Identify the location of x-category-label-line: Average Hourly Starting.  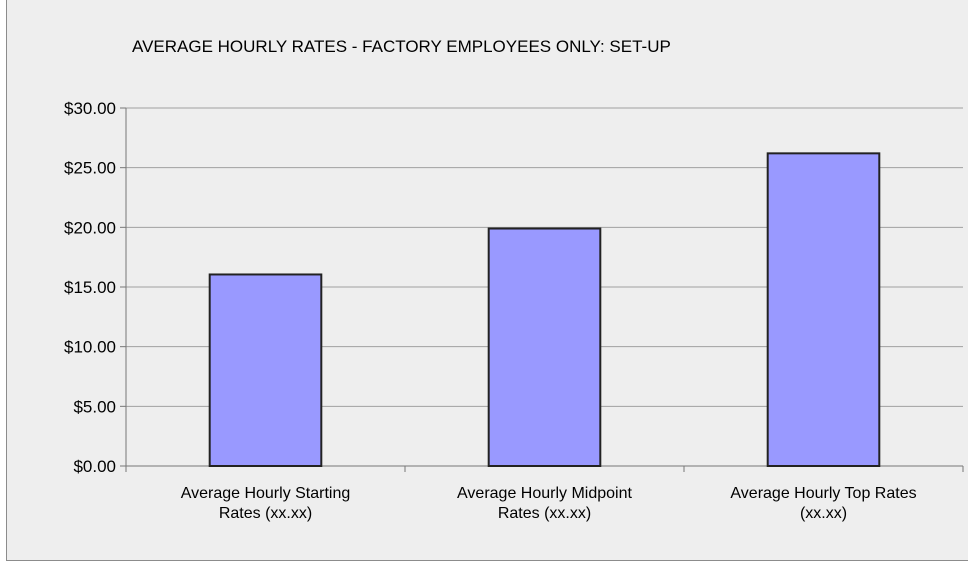
(266, 493).